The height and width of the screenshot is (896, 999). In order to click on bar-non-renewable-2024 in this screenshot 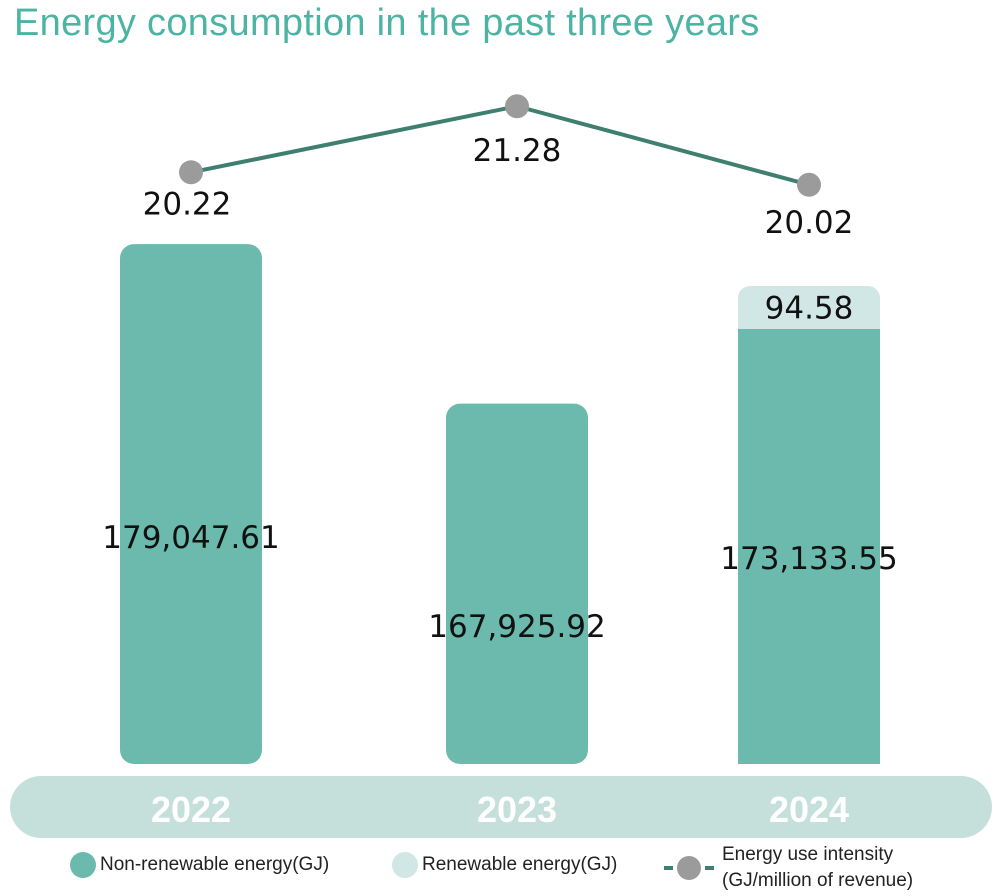, I will do `click(809, 546)`.